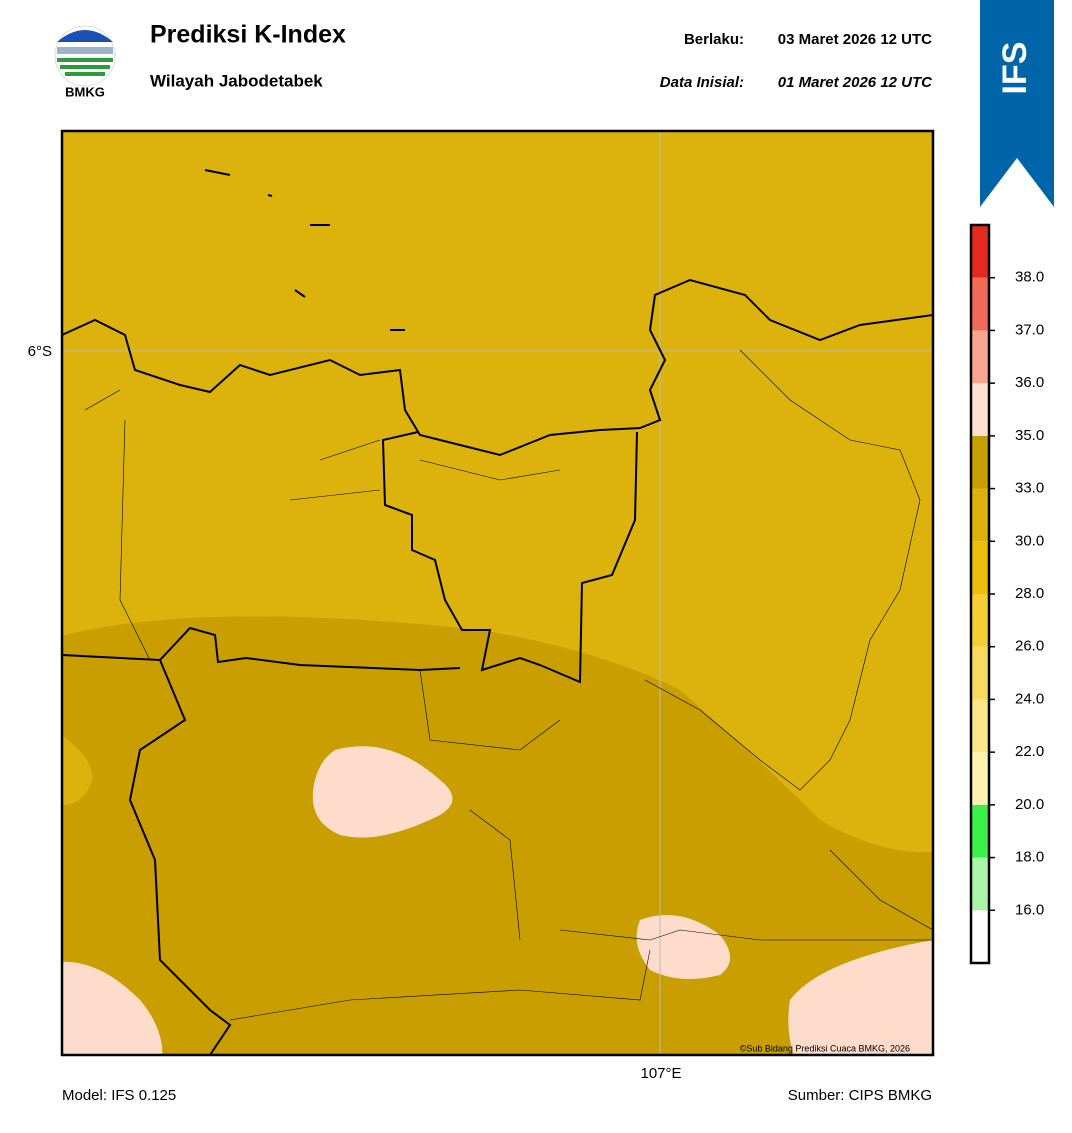  I want to click on colorbar-tick-label: 20.0, so click(1029, 804).